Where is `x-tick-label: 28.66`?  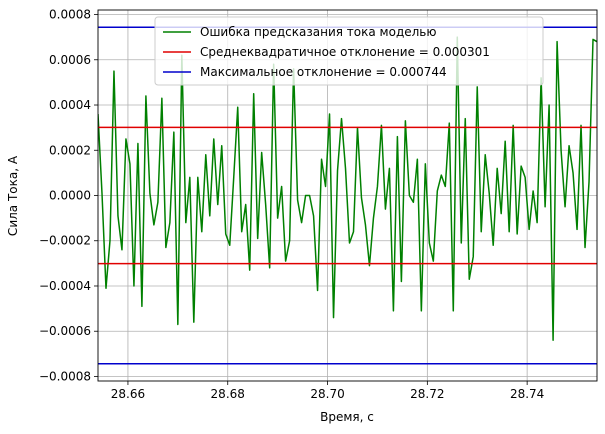 x-tick-label: 28.66 is located at coordinates (128, 394).